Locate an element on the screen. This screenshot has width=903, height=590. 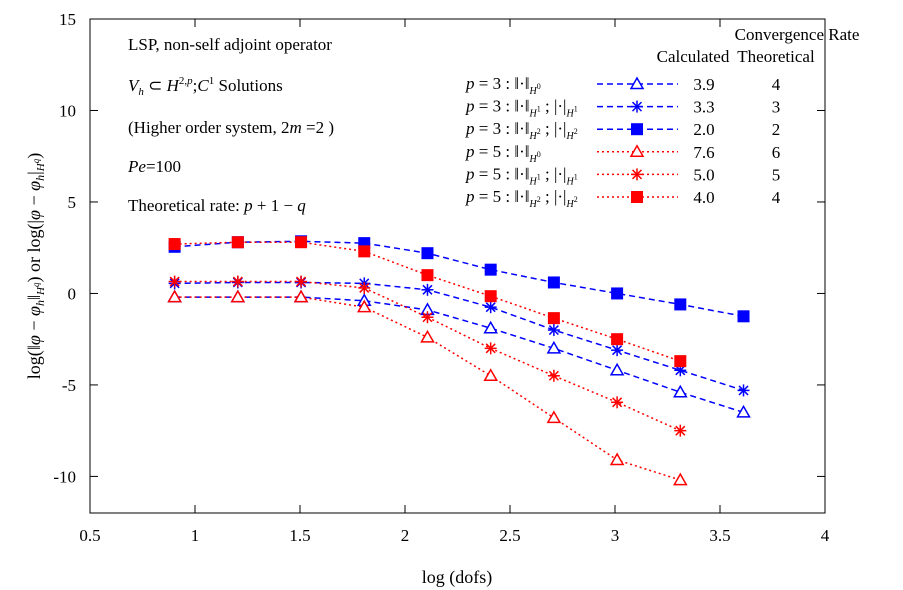
legend-col-calculated: Calculated is located at coordinates (693, 56).